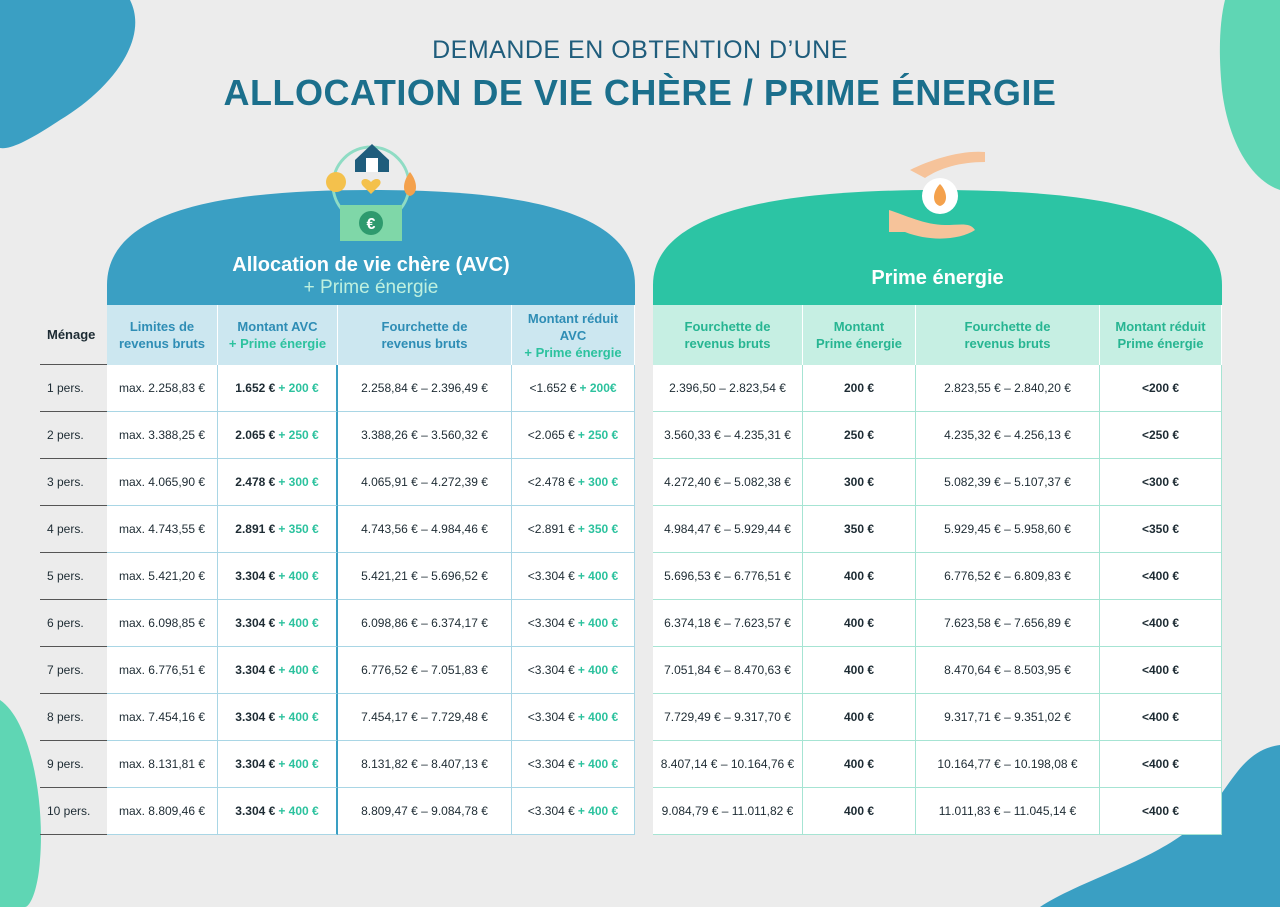 This screenshot has height=907, width=1280. I want to click on table-cell: 2.258,84 € – 2.396,49 €, so click(425, 388).